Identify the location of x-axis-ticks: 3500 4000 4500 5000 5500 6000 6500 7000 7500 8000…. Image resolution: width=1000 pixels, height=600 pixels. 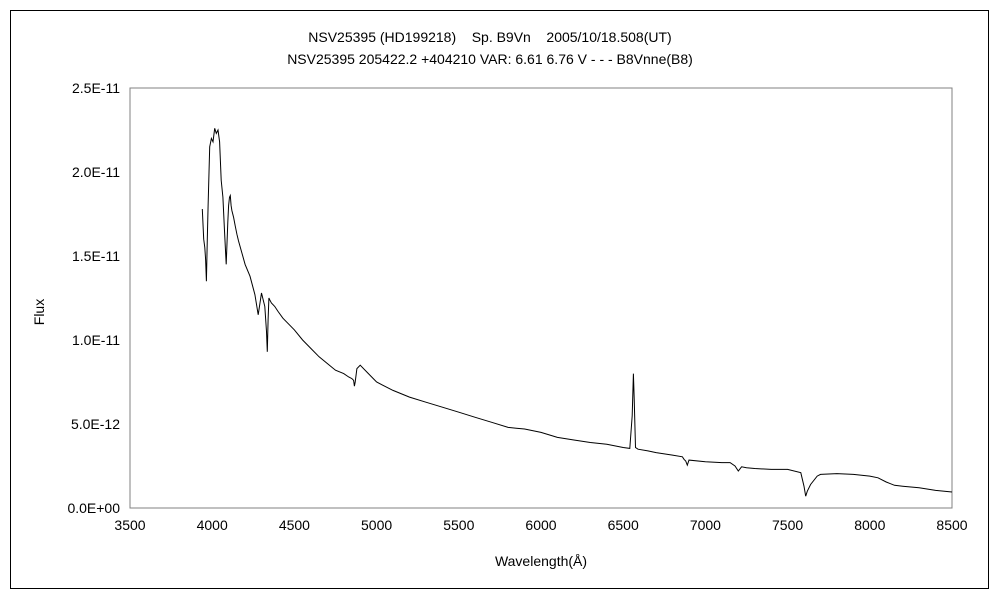
(540, 525).